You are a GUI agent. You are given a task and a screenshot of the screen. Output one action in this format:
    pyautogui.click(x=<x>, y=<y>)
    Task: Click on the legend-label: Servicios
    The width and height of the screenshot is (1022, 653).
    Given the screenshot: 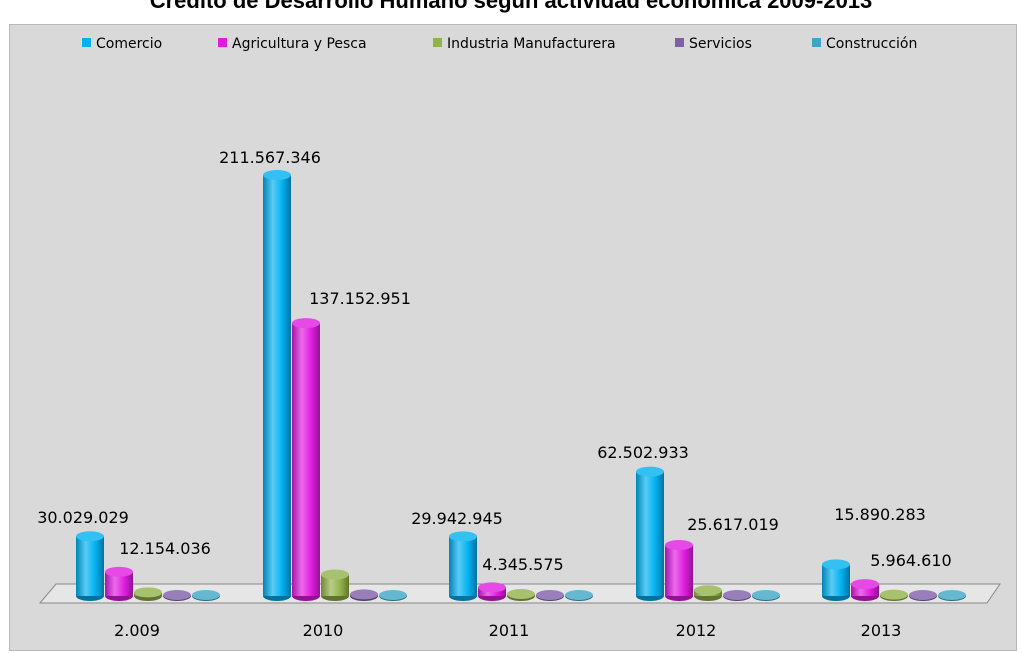 What is the action you would take?
    pyautogui.click(x=720, y=44)
    